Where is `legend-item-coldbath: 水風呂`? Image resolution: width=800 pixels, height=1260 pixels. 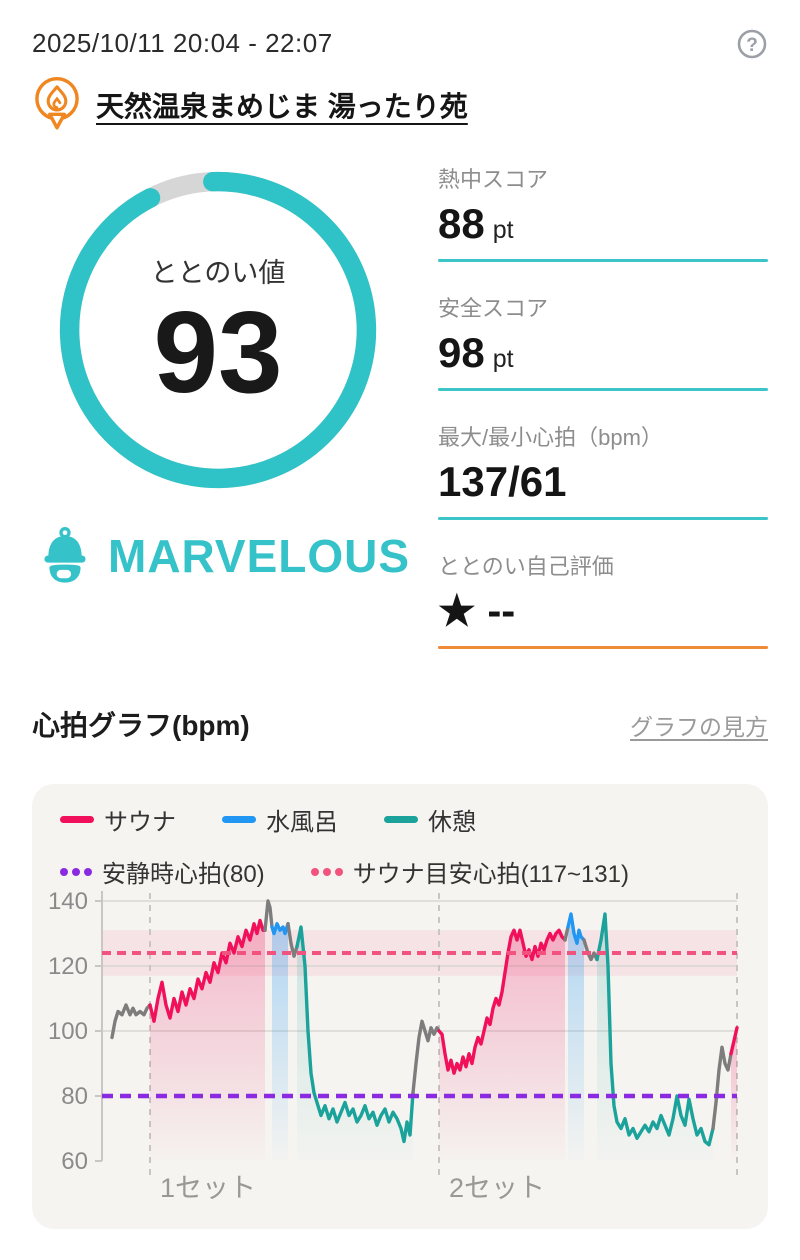 legend-item-coldbath: 水風呂 is located at coordinates (280, 819).